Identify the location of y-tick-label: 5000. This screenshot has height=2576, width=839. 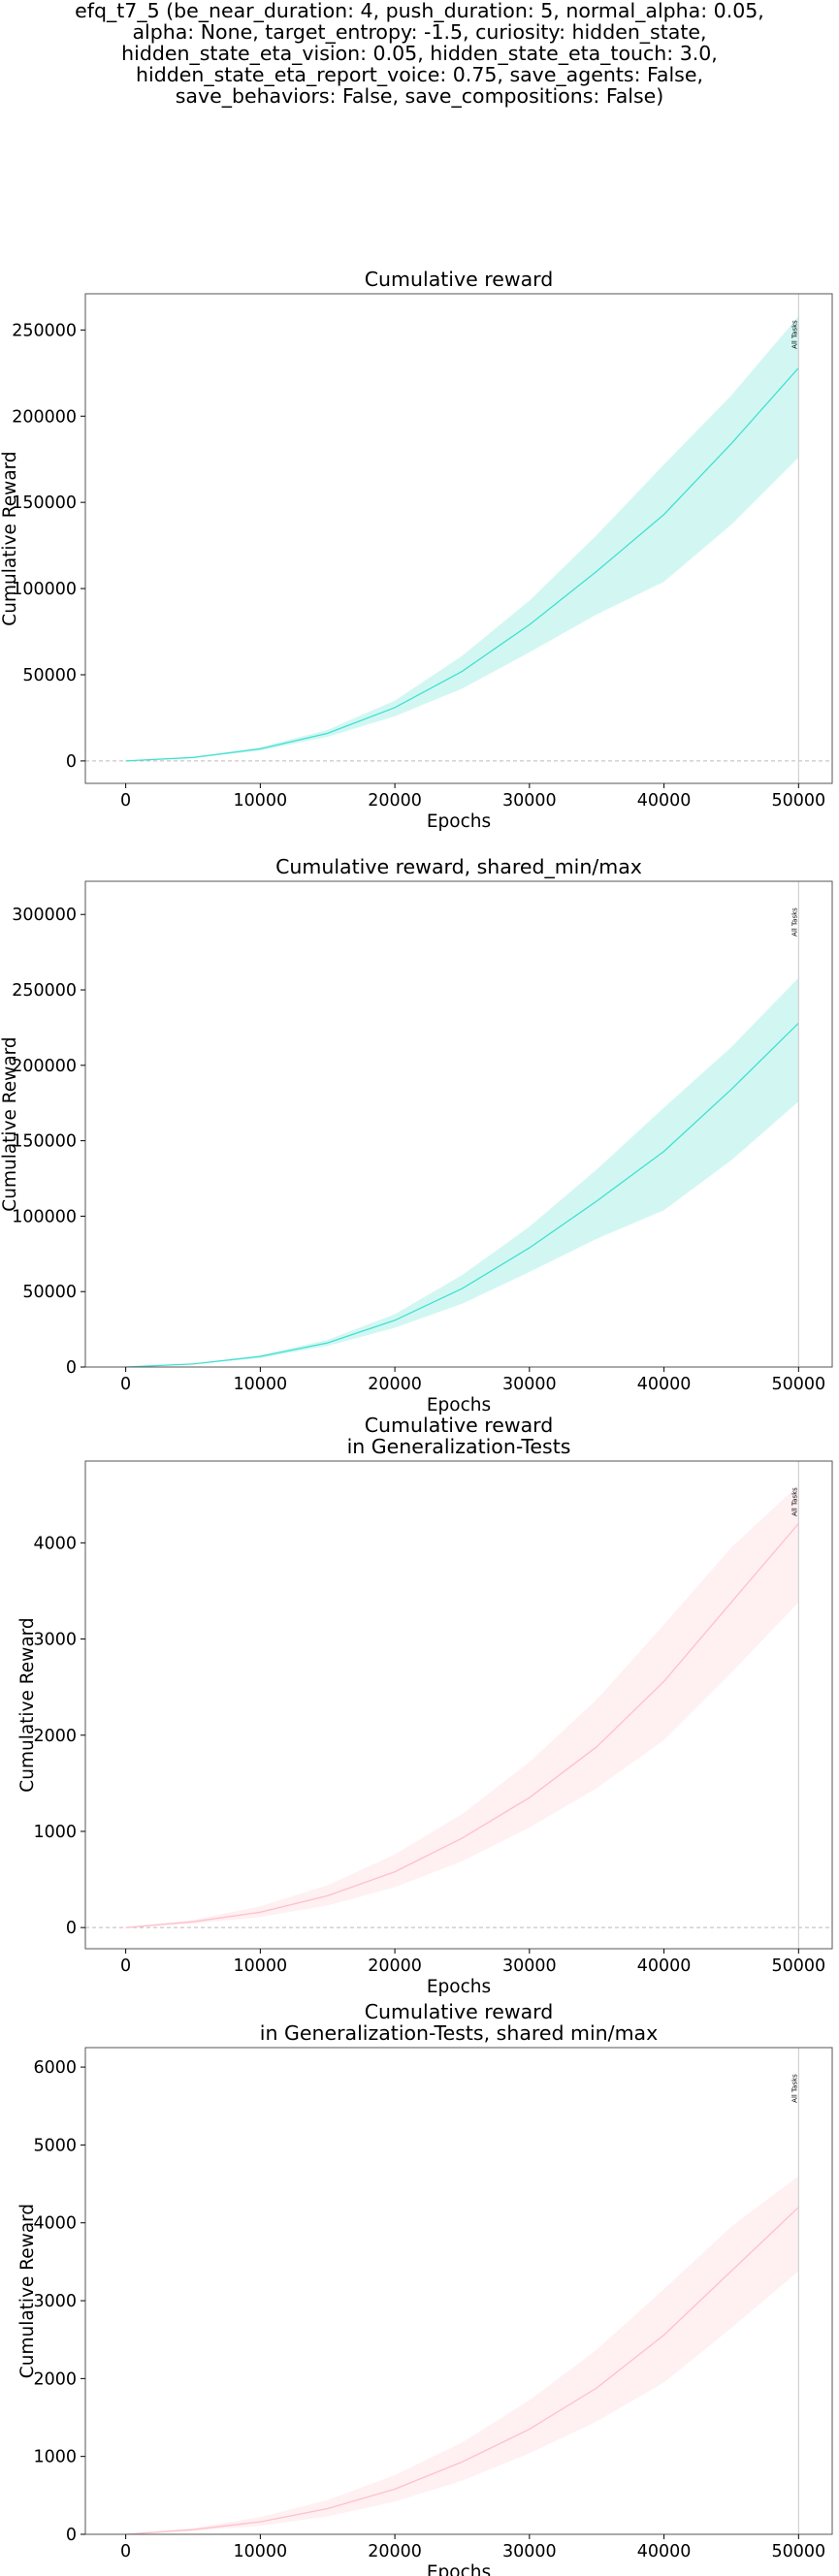
(55, 2145).